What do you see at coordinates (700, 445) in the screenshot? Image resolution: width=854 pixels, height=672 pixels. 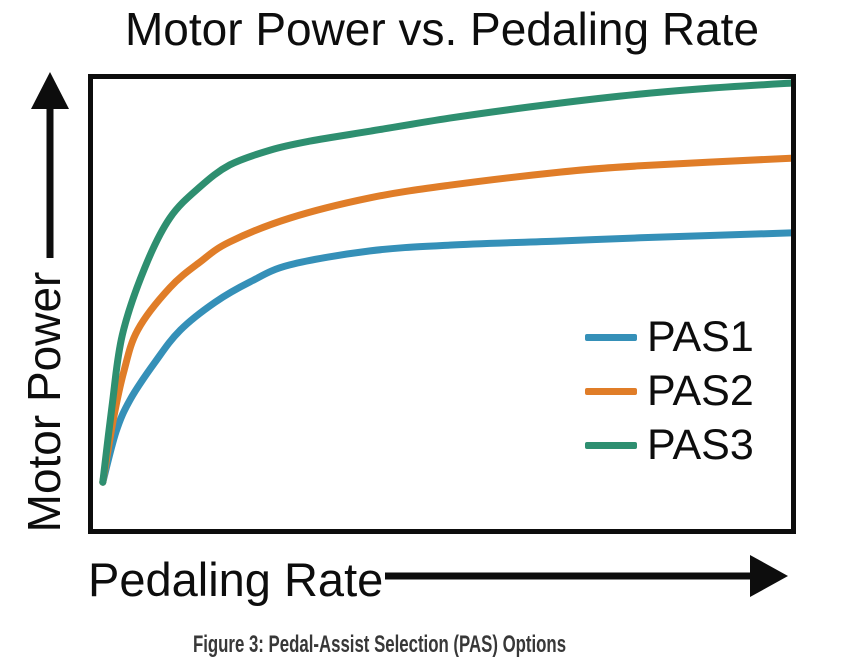 I see `legend-label-pas3: PAS3` at bounding box center [700, 445].